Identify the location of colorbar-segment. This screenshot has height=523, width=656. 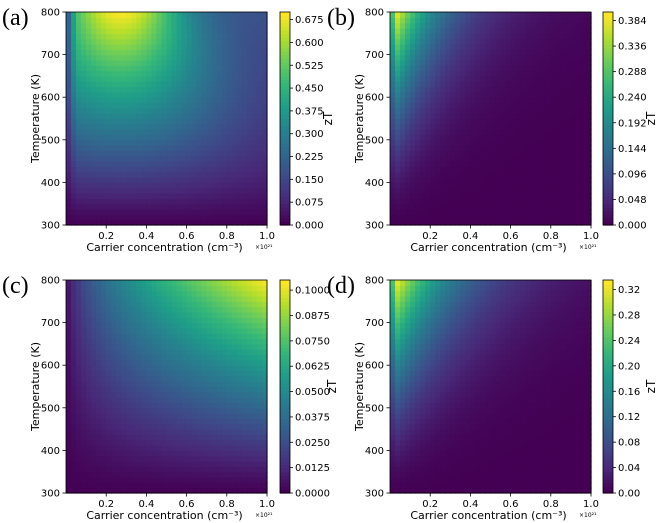
(608, 56).